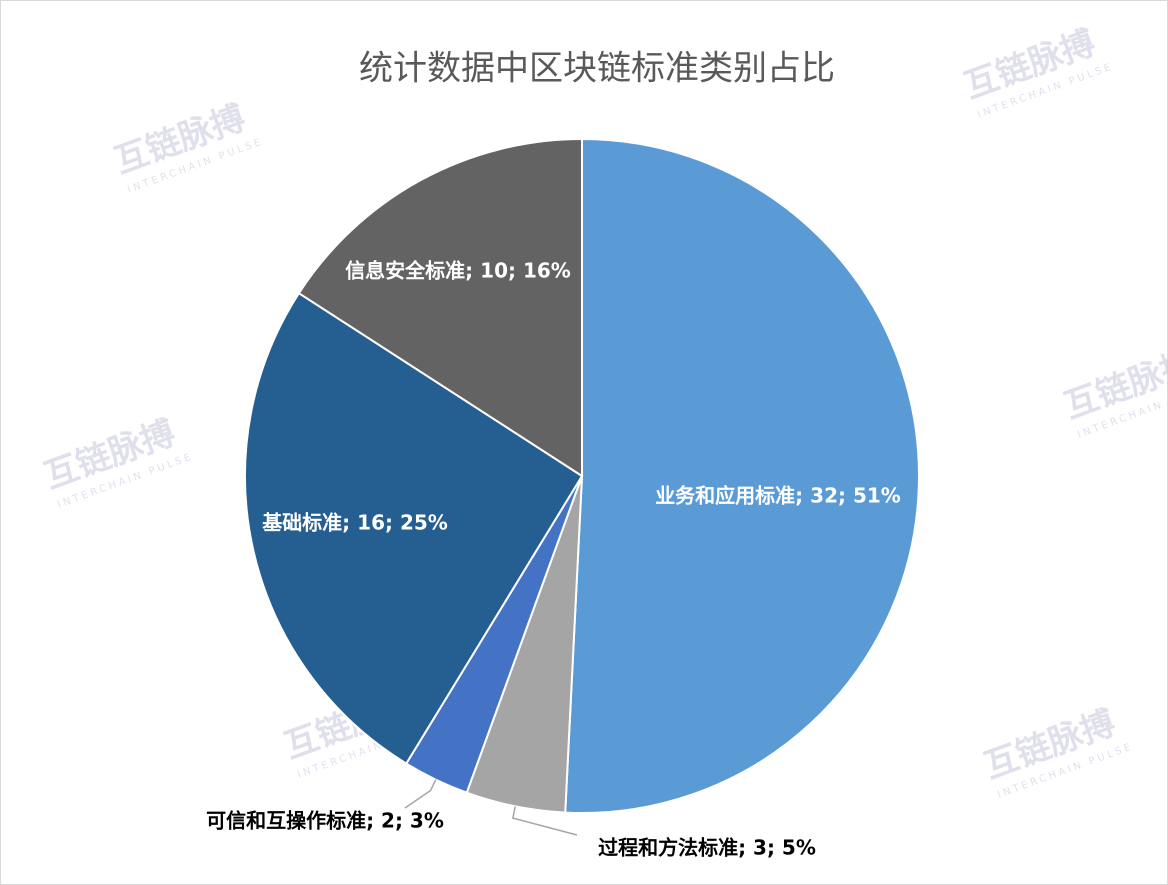 This screenshot has height=885, width=1168. Describe the element at coordinates (325, 821) in the screenshot. I see `data-label: 可信和互操作标准; 2; 3%` at that location.